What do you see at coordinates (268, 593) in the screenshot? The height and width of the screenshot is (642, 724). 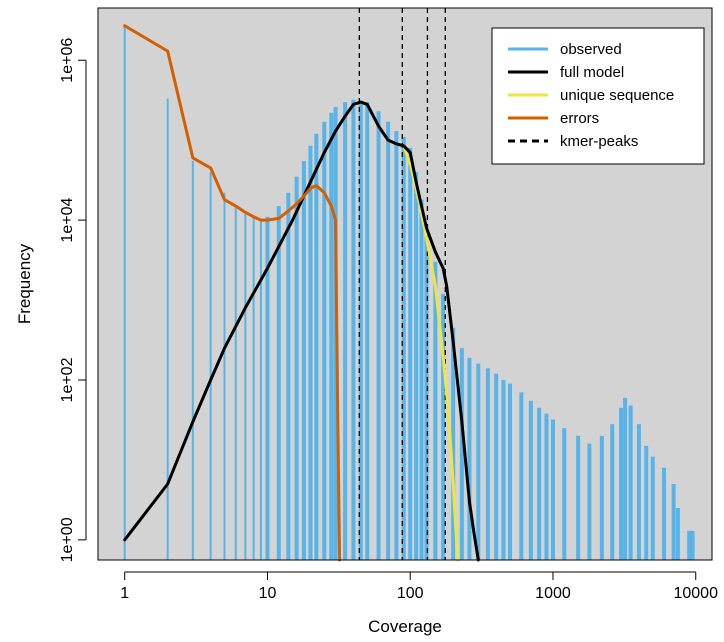 I see `x-tick-label: 10` at bounding box center [268, 593].